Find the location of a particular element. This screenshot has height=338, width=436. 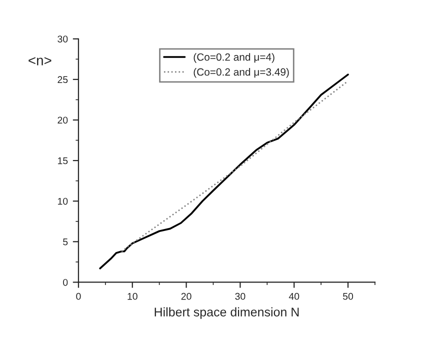

x-tick-label: 0 is located at coordinates (78, 296).